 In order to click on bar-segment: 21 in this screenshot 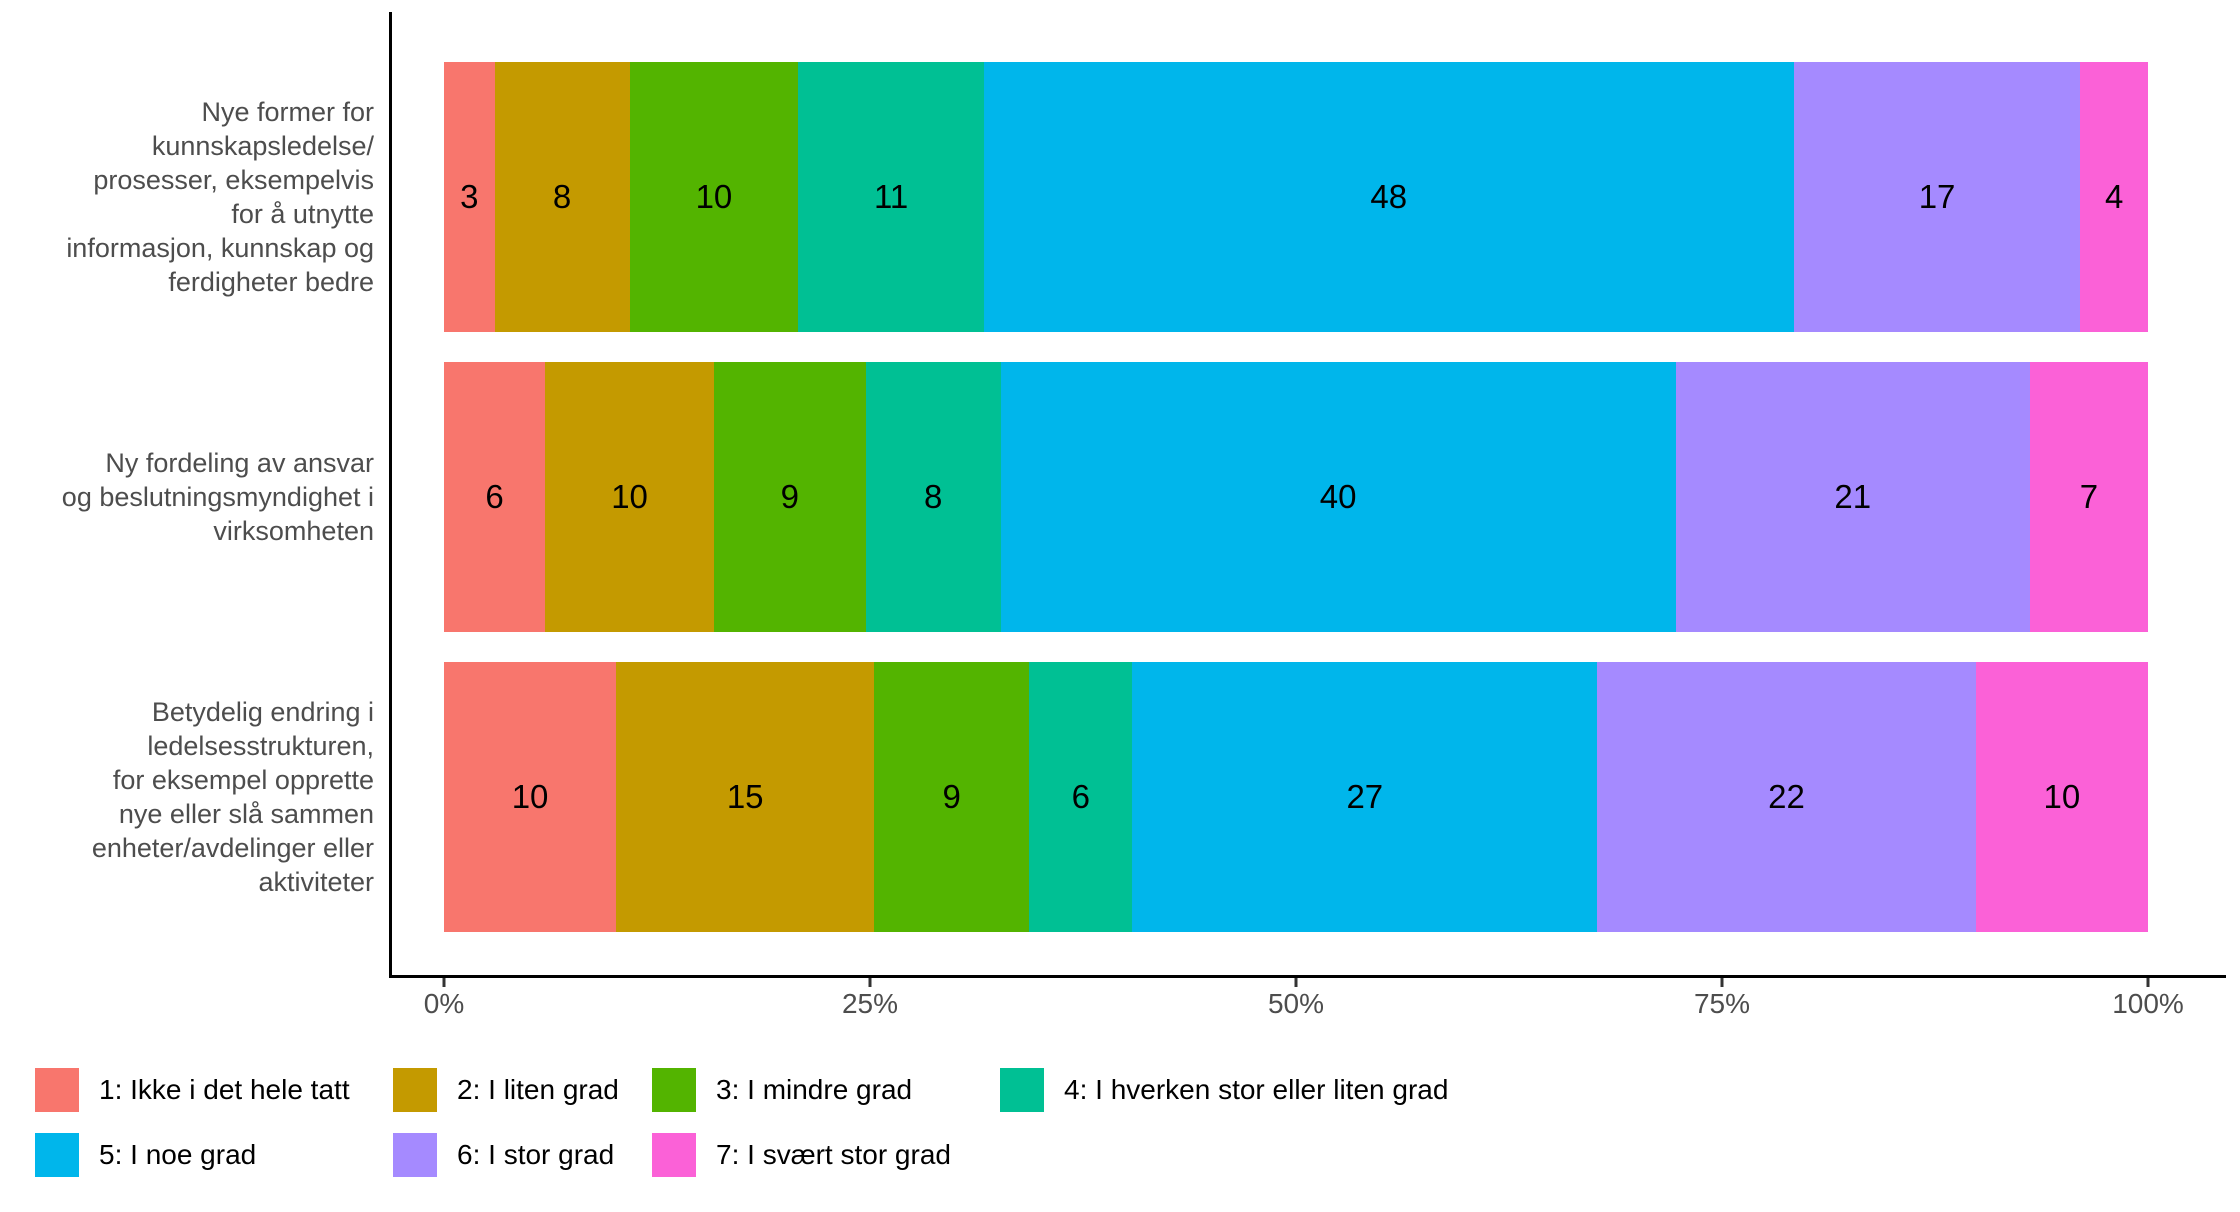, I will do `click(1852, 497)`.